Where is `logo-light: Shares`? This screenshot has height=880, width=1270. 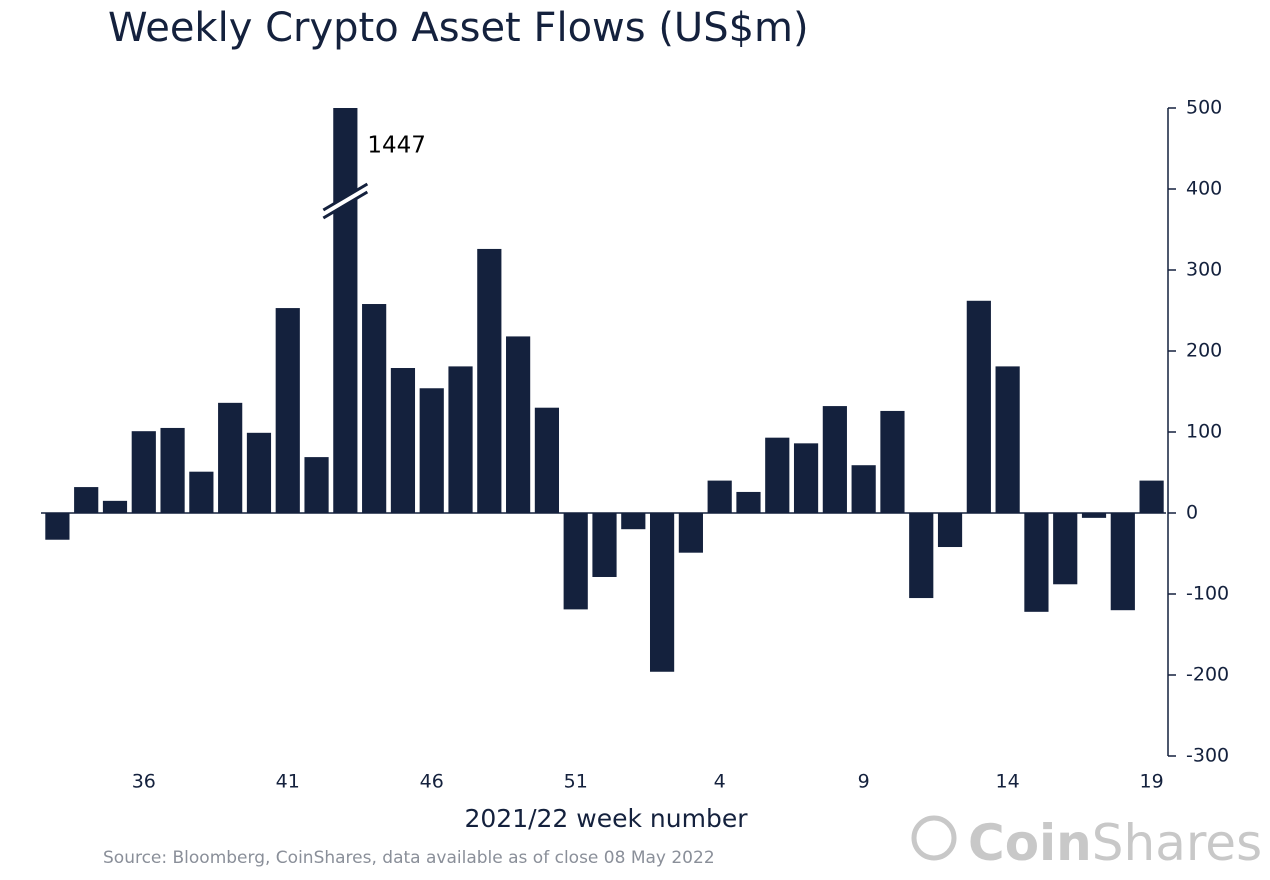
logo-light: Shares is located at coordinates (1177, 843).